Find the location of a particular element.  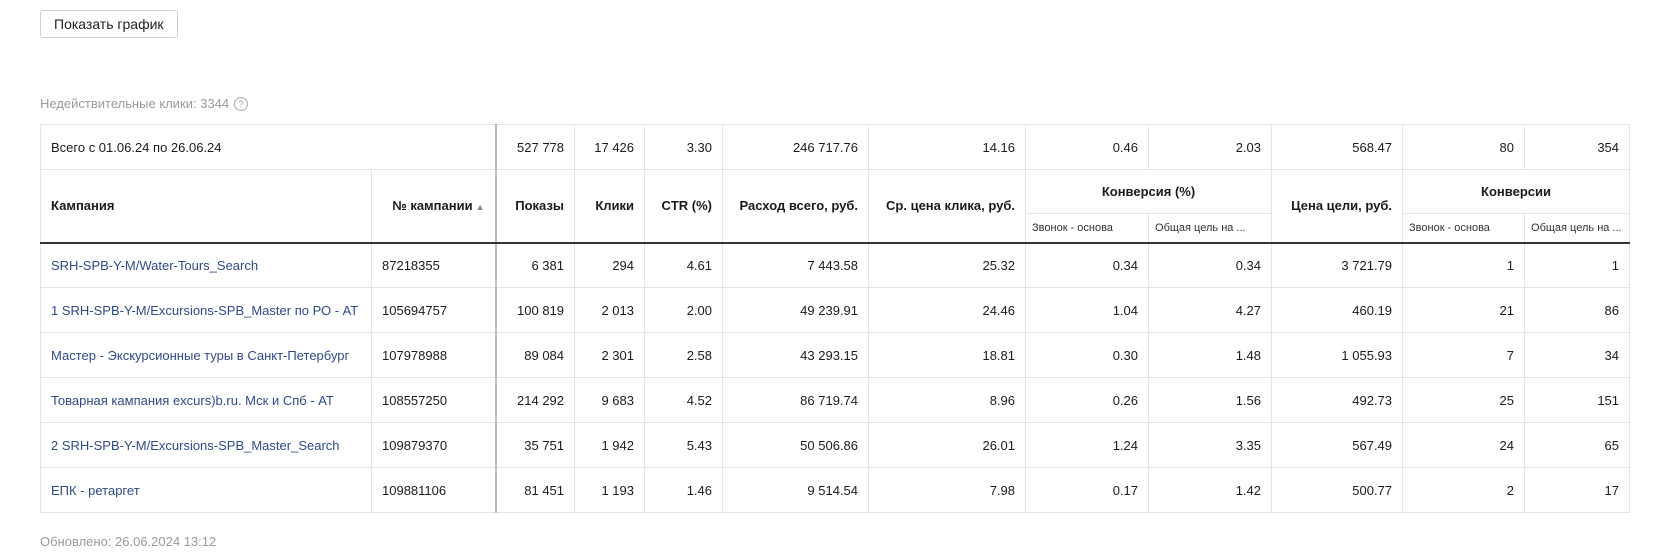

impressions-cell: 35 751 is located at coordinates (535, 445).